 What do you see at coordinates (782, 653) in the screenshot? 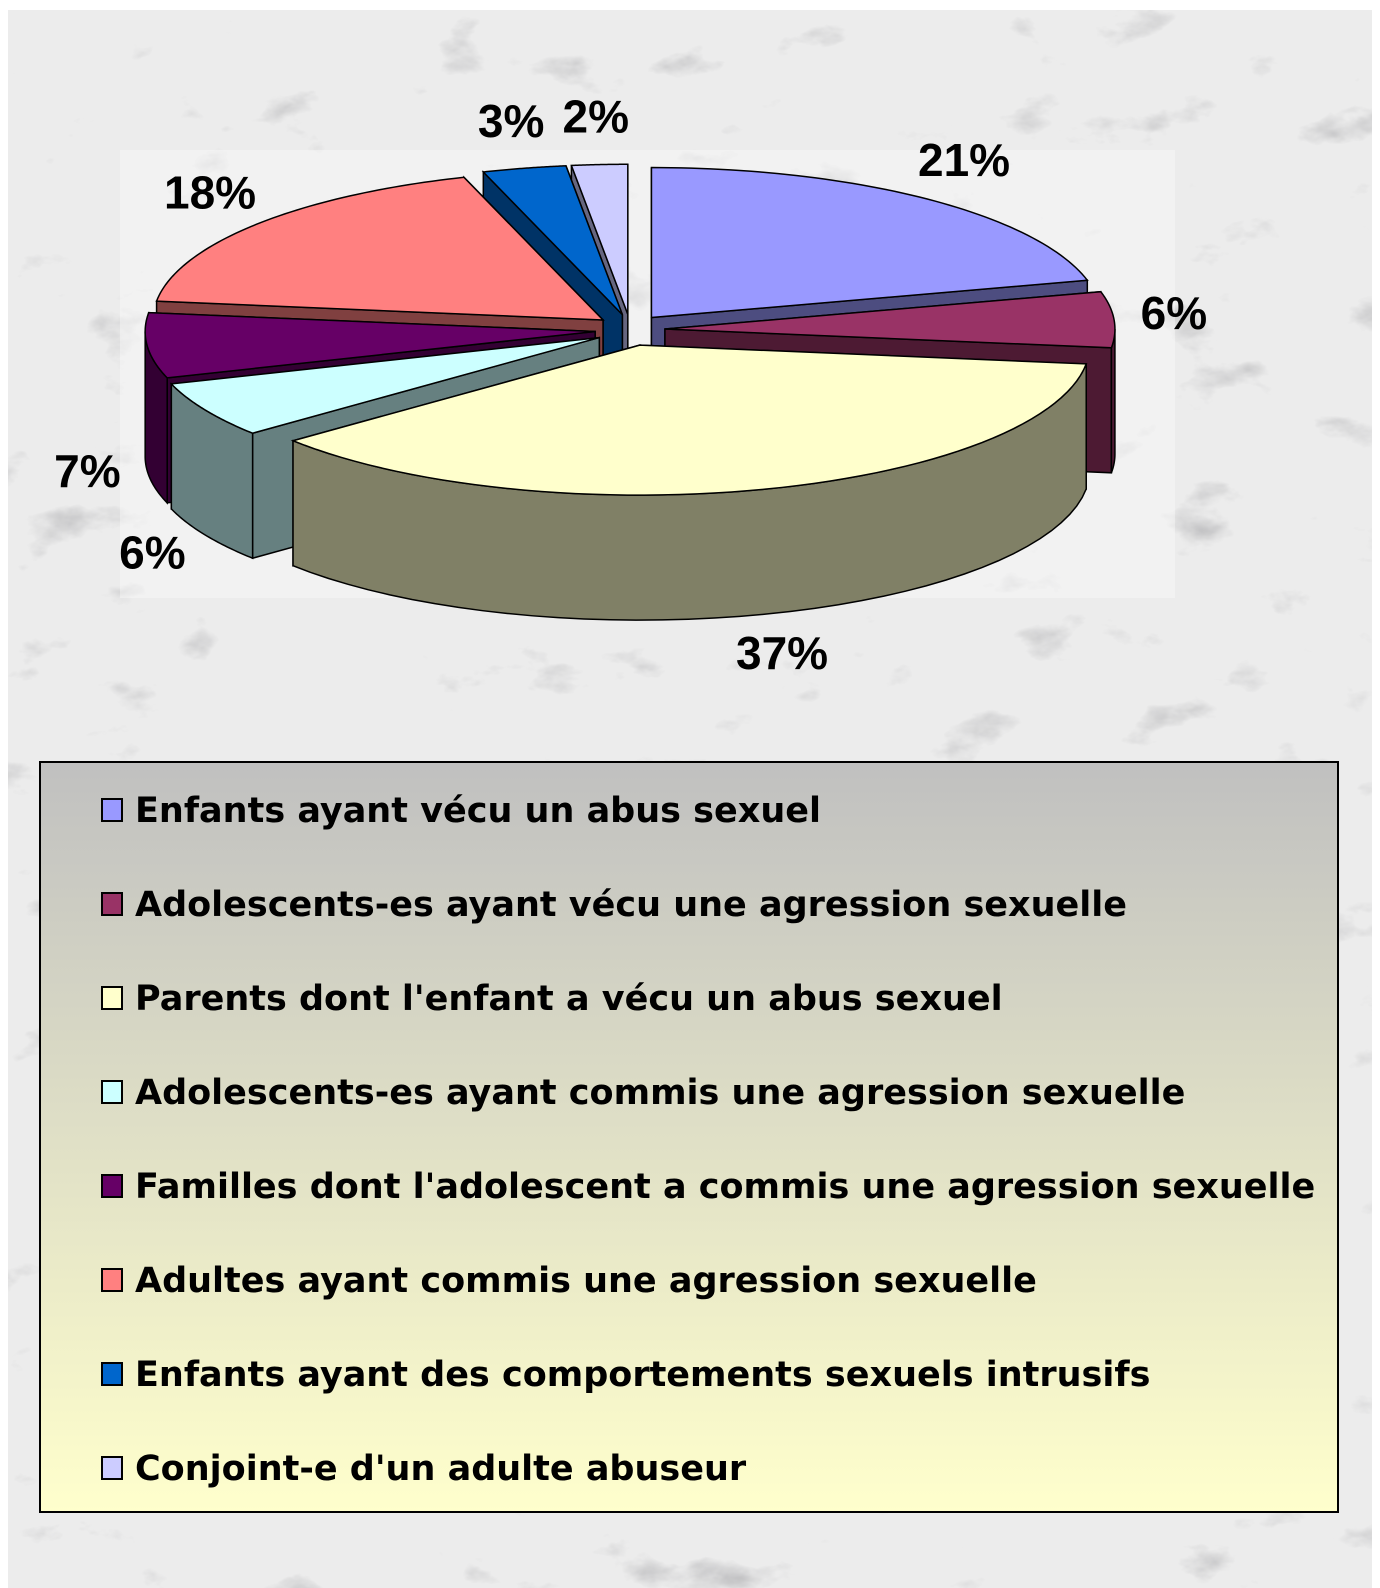
I see `data-label: 37%` at bounding box center [782, 653].